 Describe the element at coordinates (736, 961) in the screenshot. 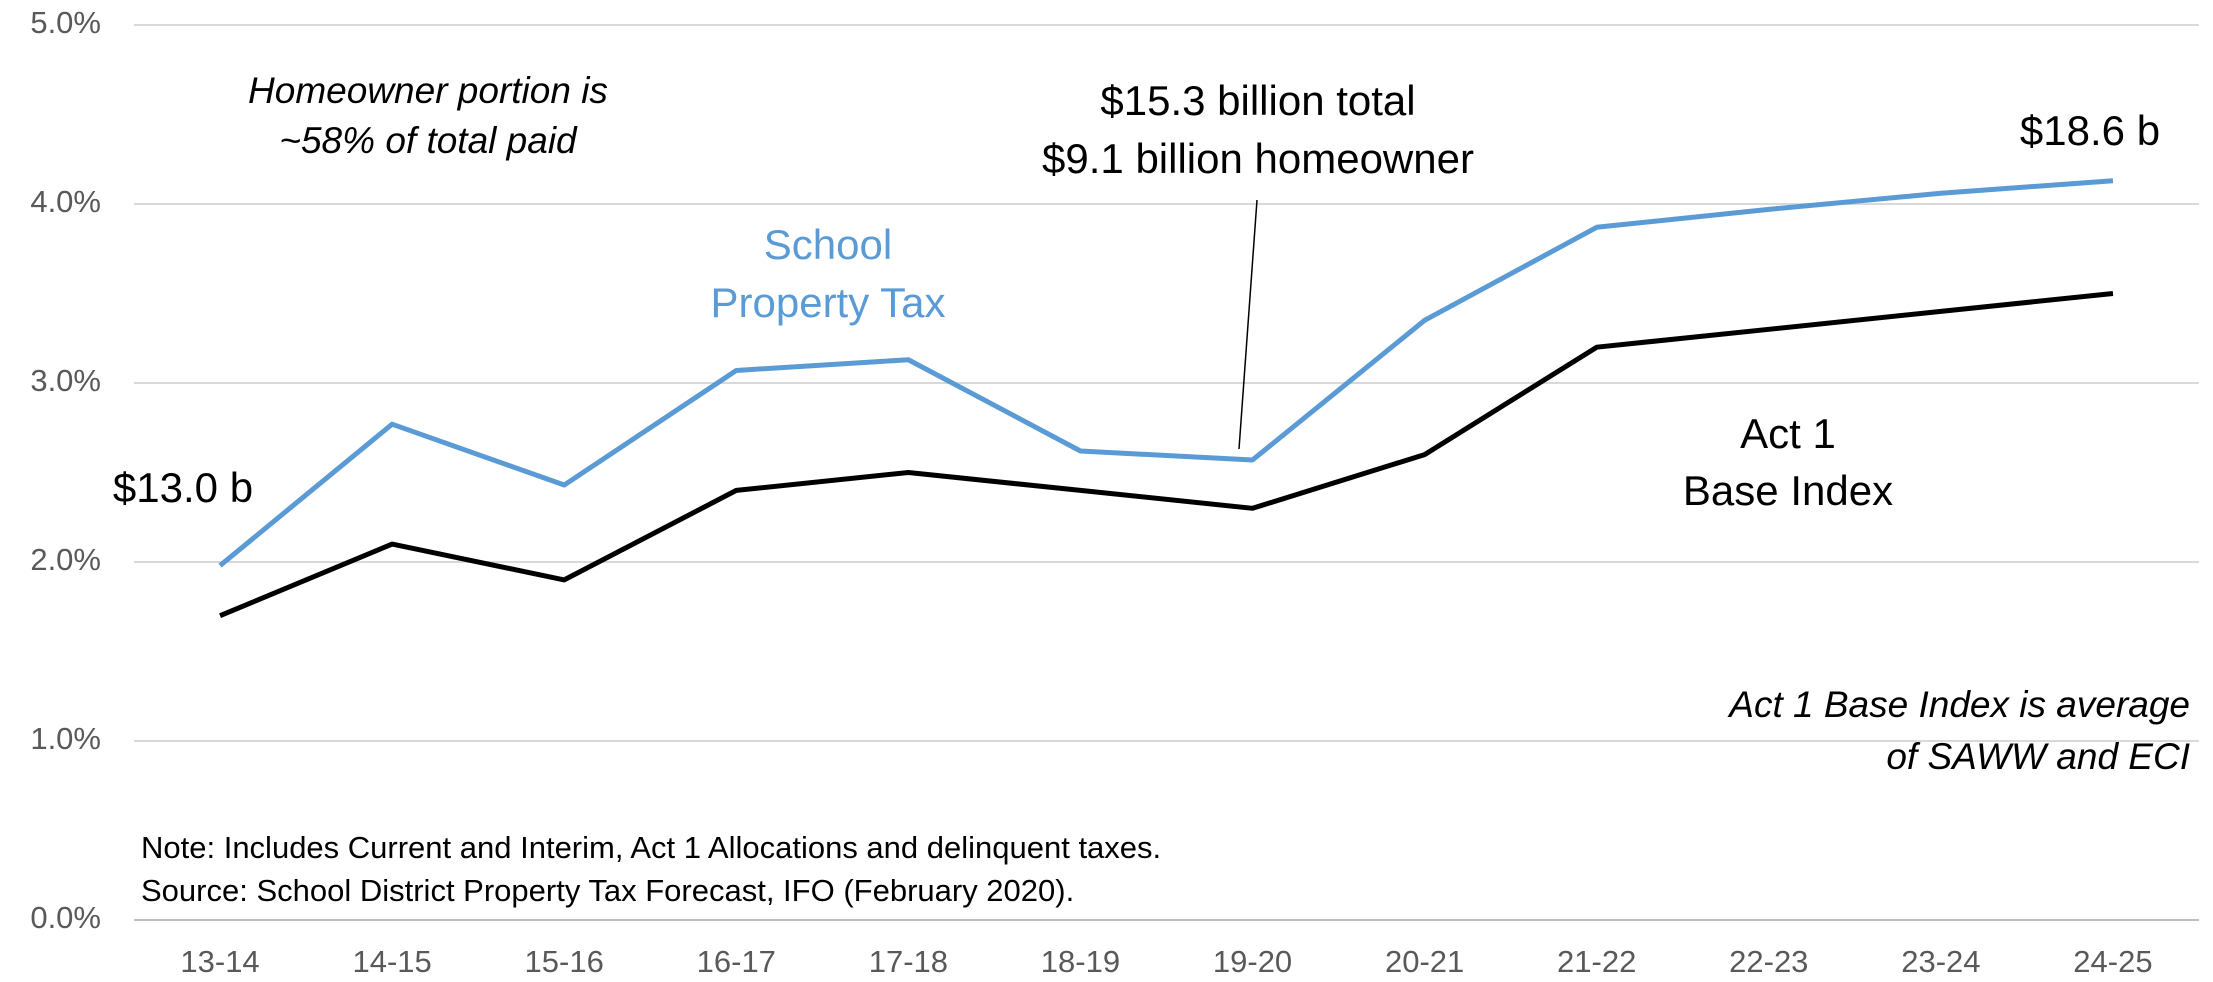

I see `x-tick-label: 16-17` at that location.